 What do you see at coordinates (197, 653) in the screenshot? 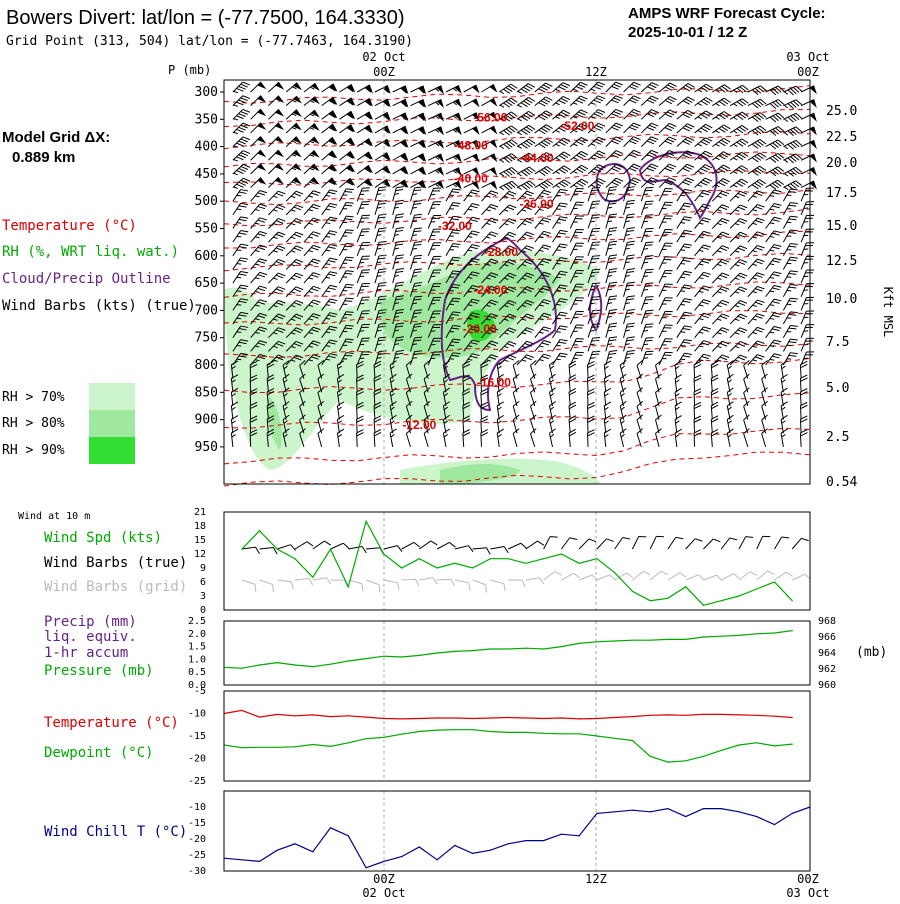
I see `precip-y-ticks: 0.00.51.01.52.02.5` at bounding box center [197, 653].